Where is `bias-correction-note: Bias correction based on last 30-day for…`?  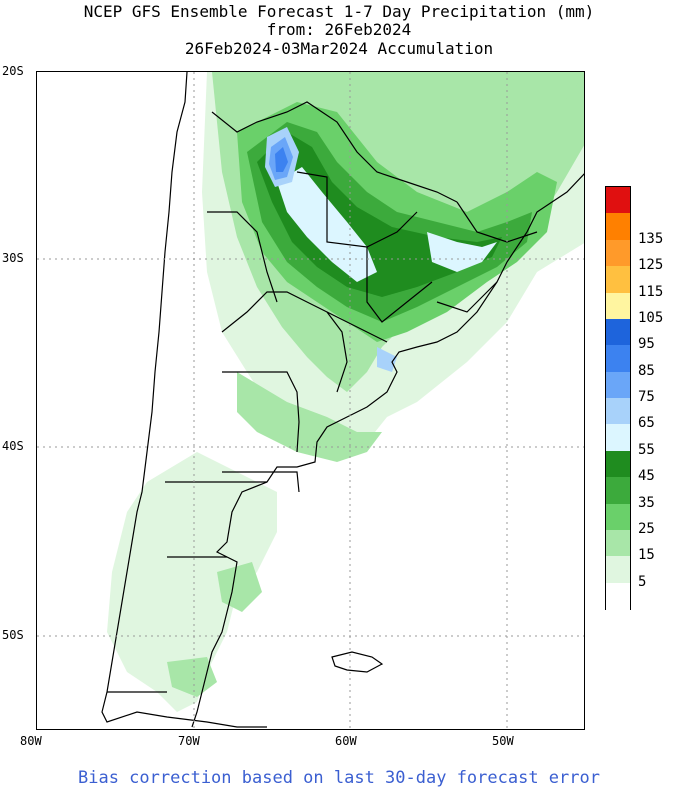 bias-correction-note: Bias correction based on last 30-day for… is located at coordinates (339, 778).